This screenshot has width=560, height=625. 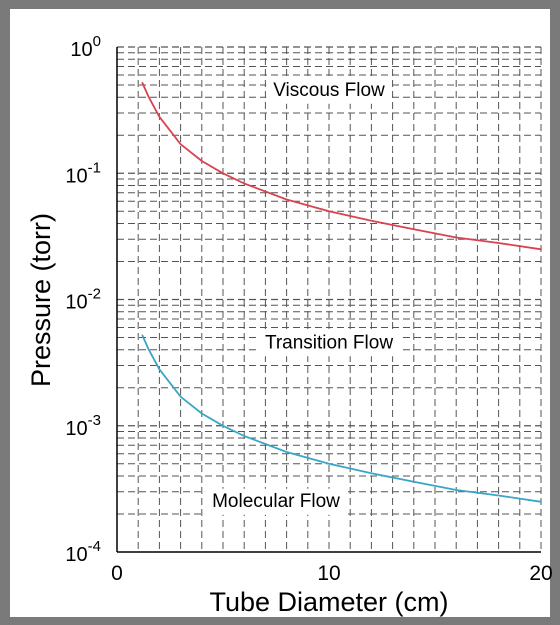 What do you see at coordinates (94, 294) in the screenshot?
I see `y-tick-exponent: -2` at bounding box center [94, 294].